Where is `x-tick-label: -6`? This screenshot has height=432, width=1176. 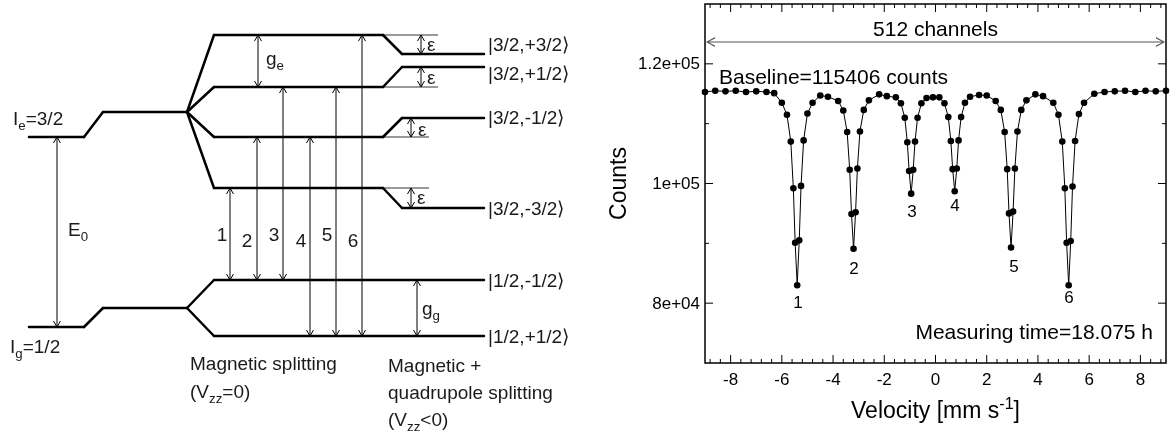
x-tick-label: -6 is located at coordinates (782, 379).